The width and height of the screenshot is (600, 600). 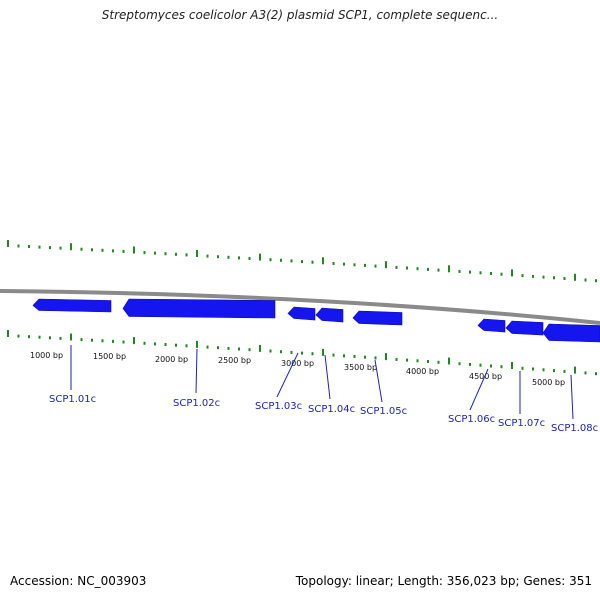 What do you see at coordinates (109, 356) in the screenshot?
I see `scale-label: 1500 bp` at bounding box center [109, 356].